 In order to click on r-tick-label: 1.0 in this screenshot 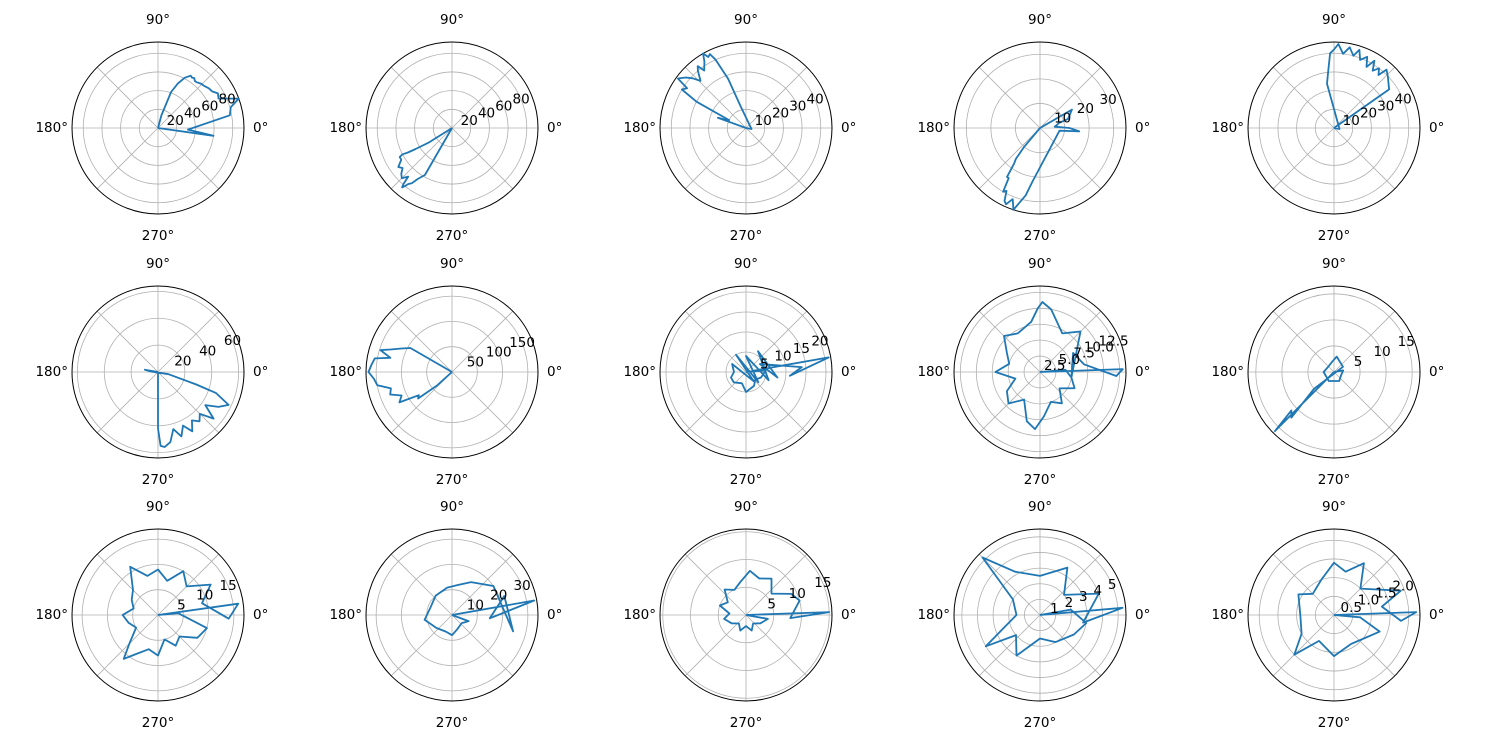, I will do `click(1368, 601)`.